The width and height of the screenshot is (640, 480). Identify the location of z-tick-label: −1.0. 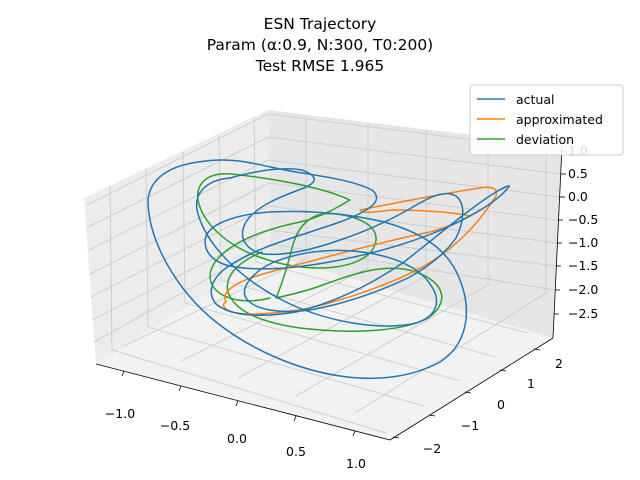
(583, 242).